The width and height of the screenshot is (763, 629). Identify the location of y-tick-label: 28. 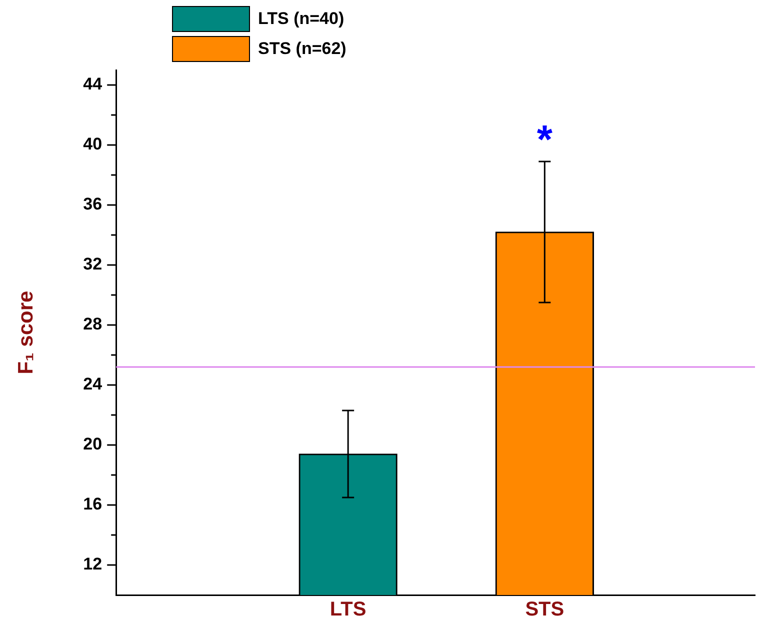
(92, 324).